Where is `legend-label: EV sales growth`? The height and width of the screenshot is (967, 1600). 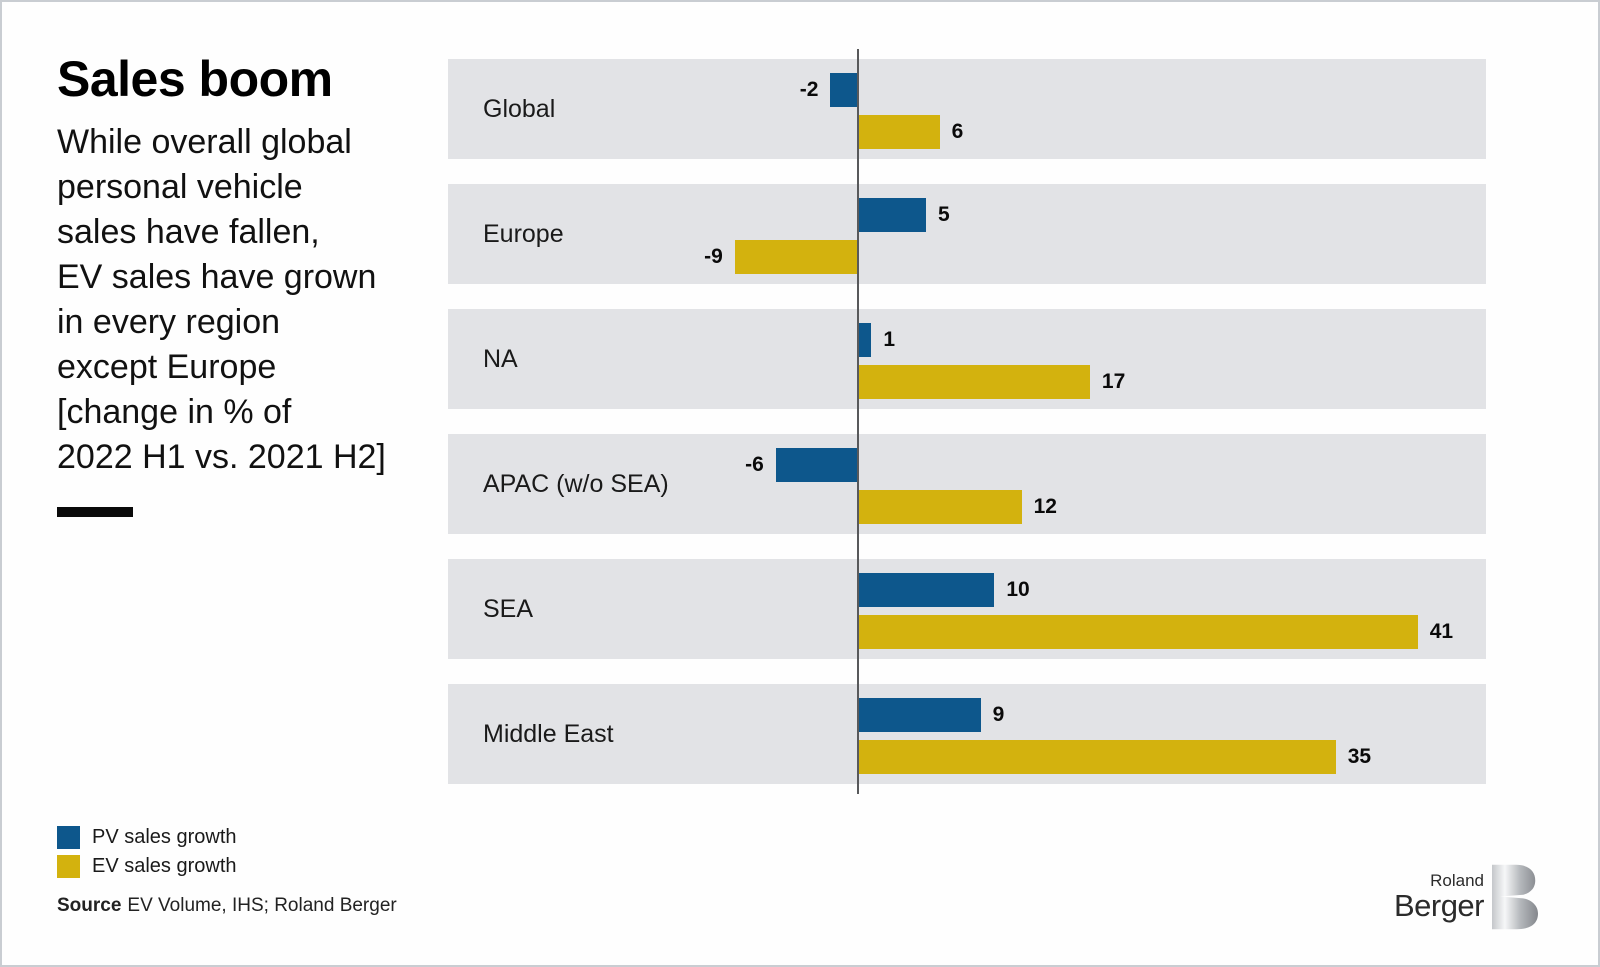
legend-label: EV sales growth is located at coordinates (164, 866).